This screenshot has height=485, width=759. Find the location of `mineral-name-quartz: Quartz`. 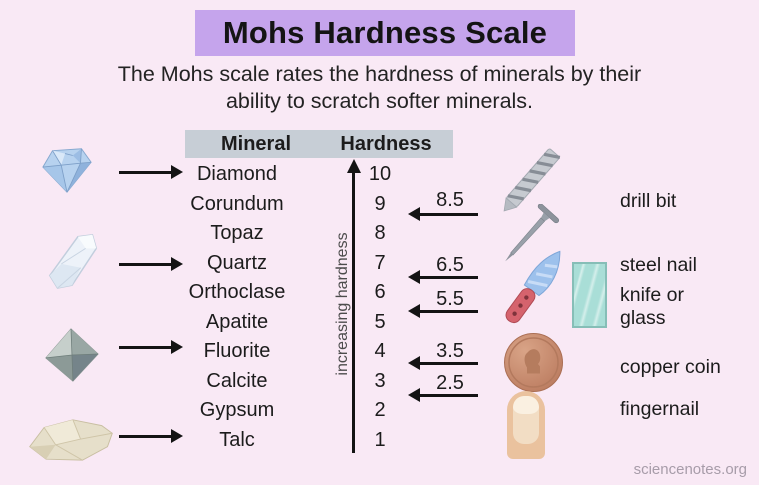

mineral-name-quartz: Quartz is located at coordinates (237, 262).